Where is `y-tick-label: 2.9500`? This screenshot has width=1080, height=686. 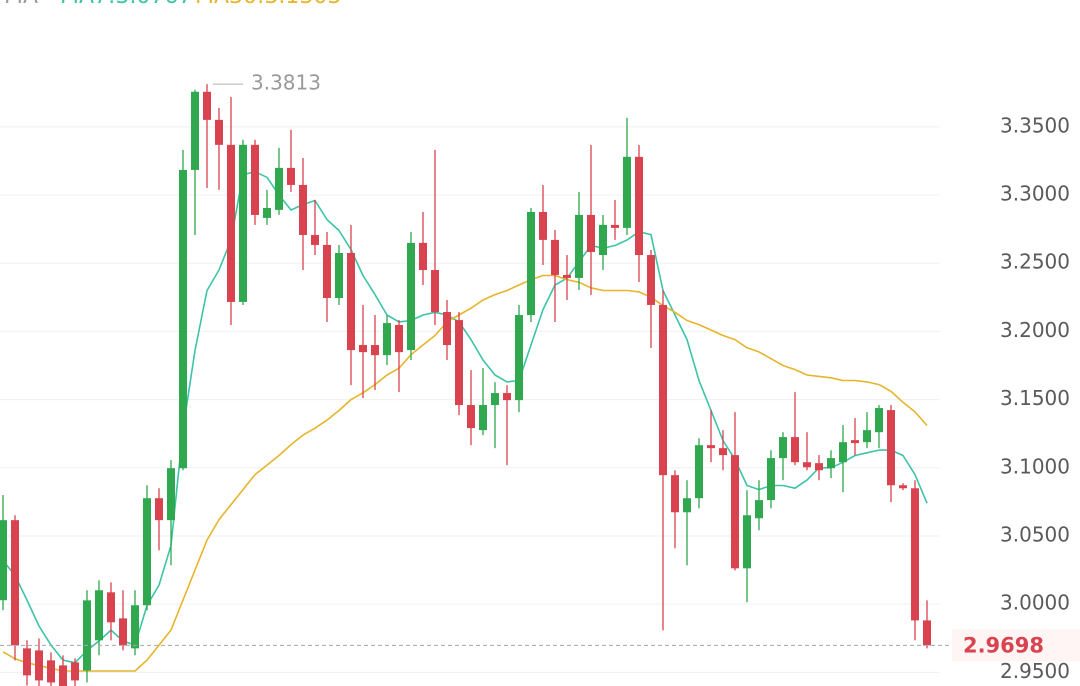
y-tick-label: 2.9500 is located at coordinates (1035, 671).